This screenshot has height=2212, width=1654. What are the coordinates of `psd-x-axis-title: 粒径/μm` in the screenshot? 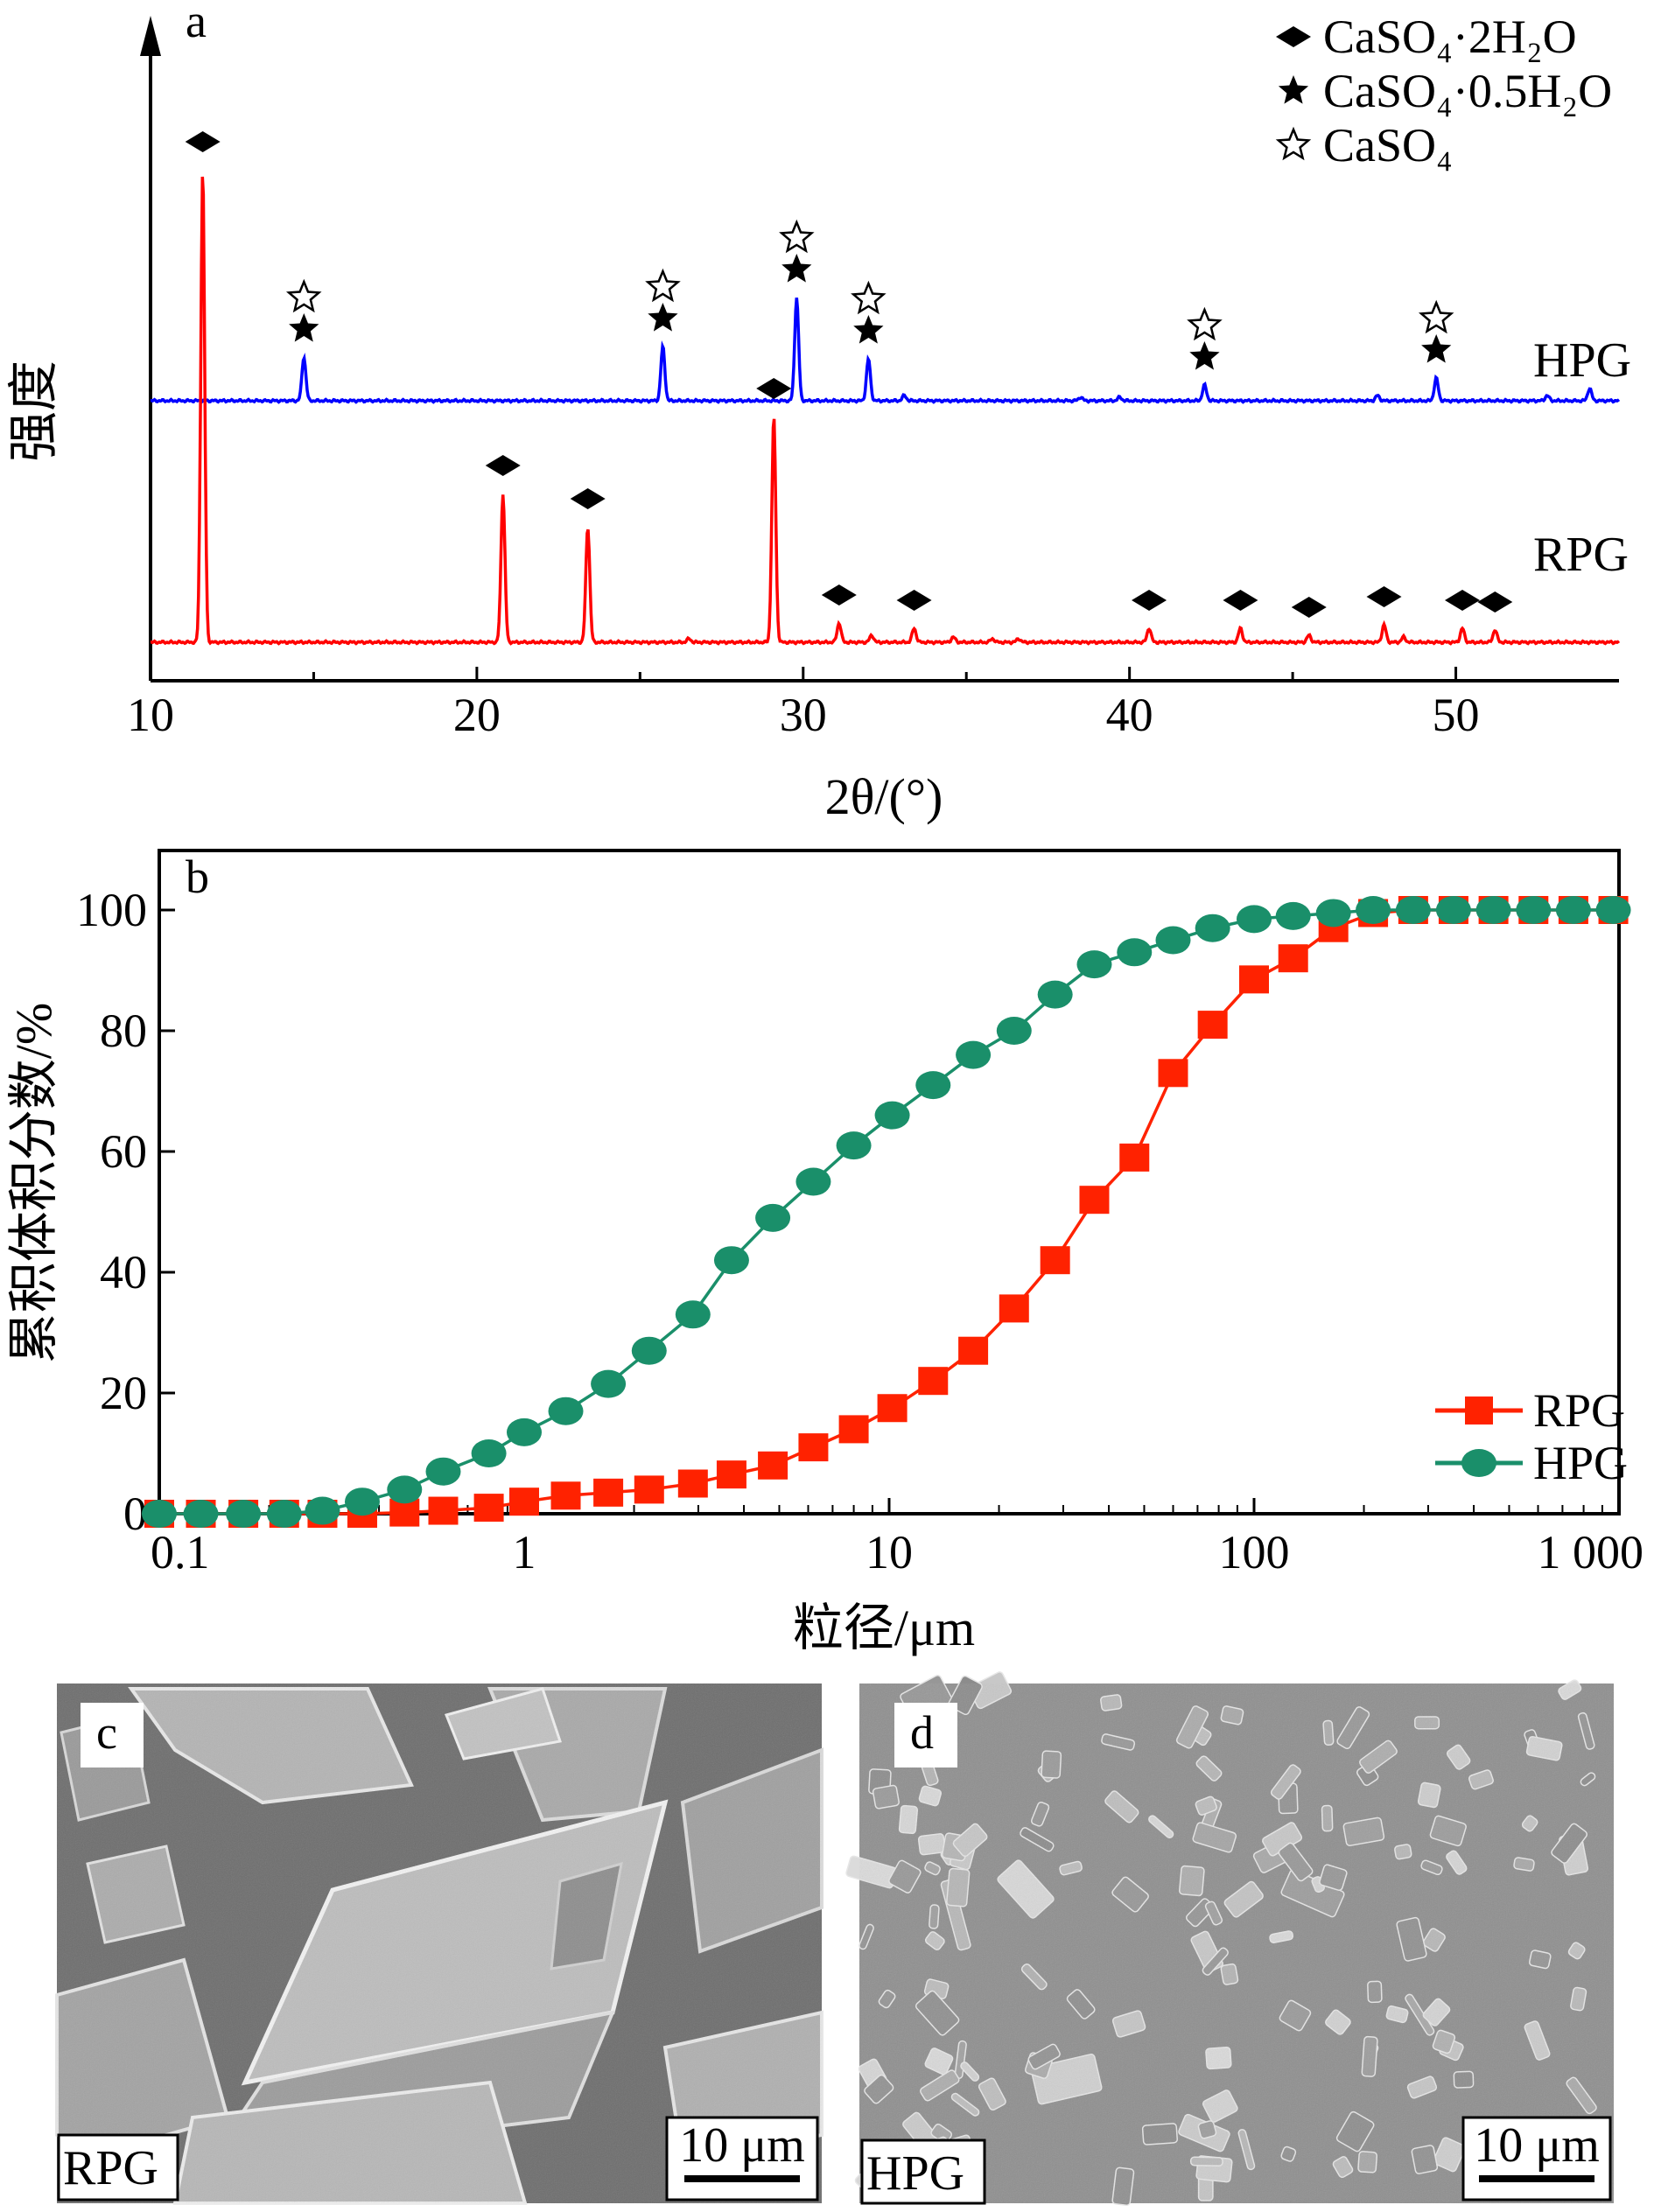 It's located at (884, 1628).